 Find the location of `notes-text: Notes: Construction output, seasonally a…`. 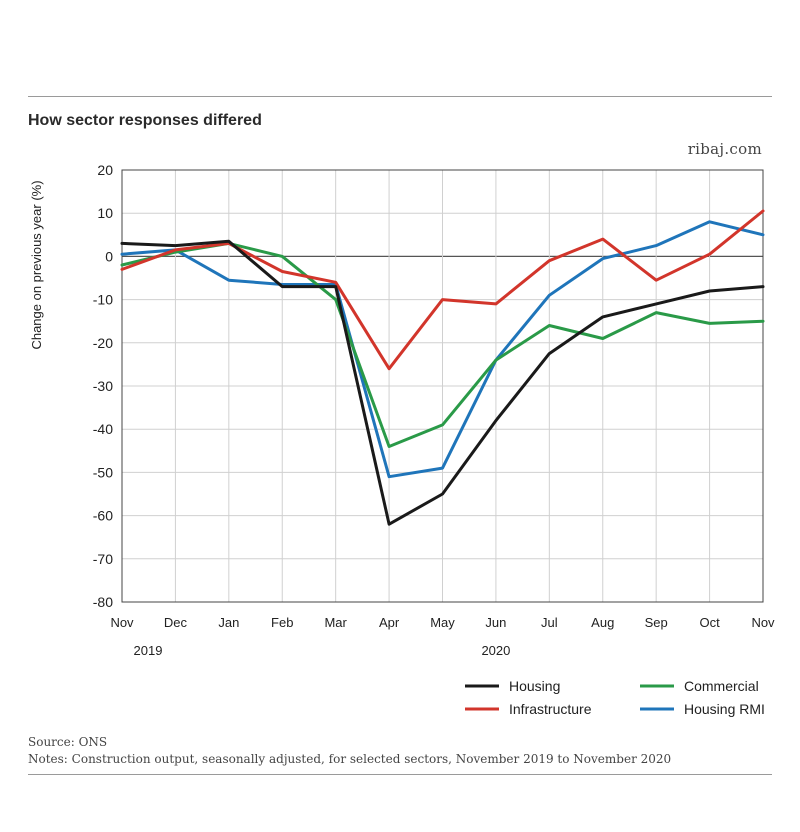

notes-text: Notes: Construction output, seasonally a… is located at coordinates (350, 759).